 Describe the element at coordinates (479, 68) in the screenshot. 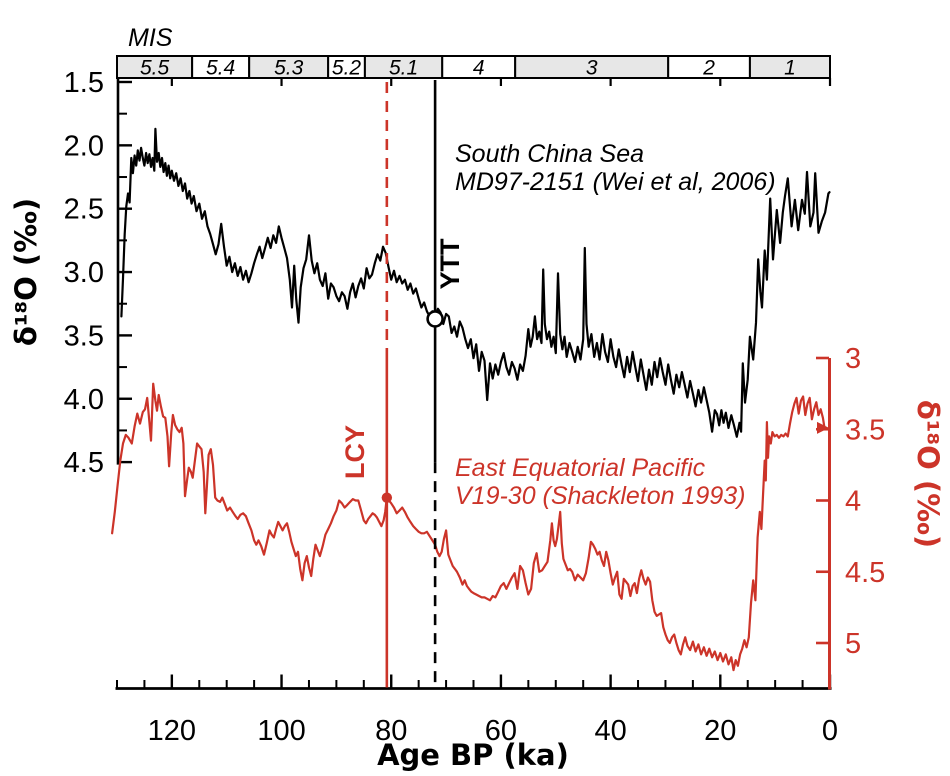

I see `mis-stage-label-4: 4` at that location.